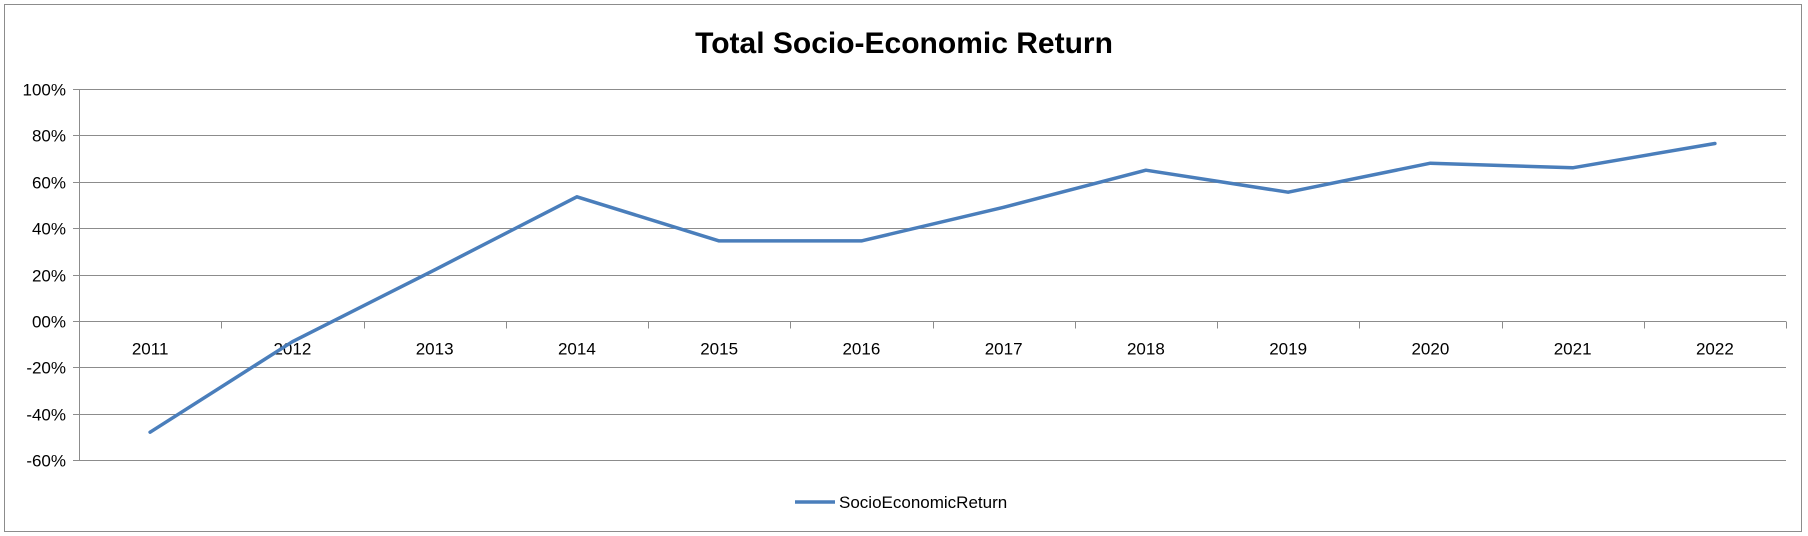 The height and width of the screenshot is (536, 1808). Describe the element at coordinates (1715, 349) in the screenshot. I see `x-tick-label: 2022` at that location.